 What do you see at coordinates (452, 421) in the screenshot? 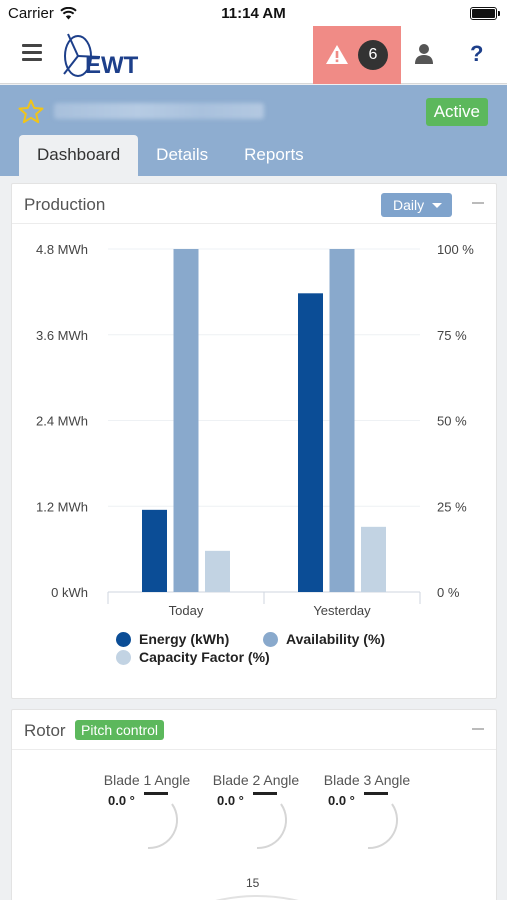
I see `y-right-tick-label: 50 %` at bounding box center [452, 421].